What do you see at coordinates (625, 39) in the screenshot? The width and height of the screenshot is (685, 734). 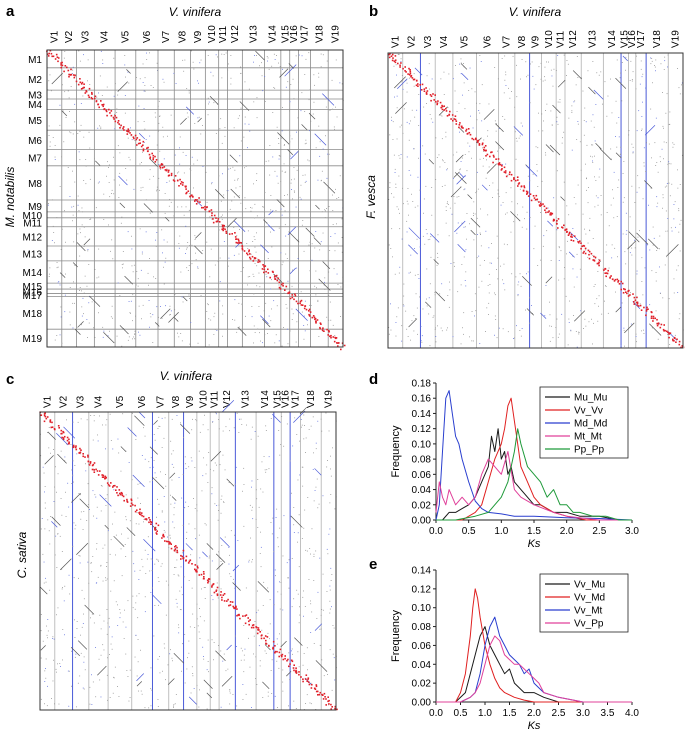 I see `panel-b-col-label: V15` at bounding box center [625, 39].